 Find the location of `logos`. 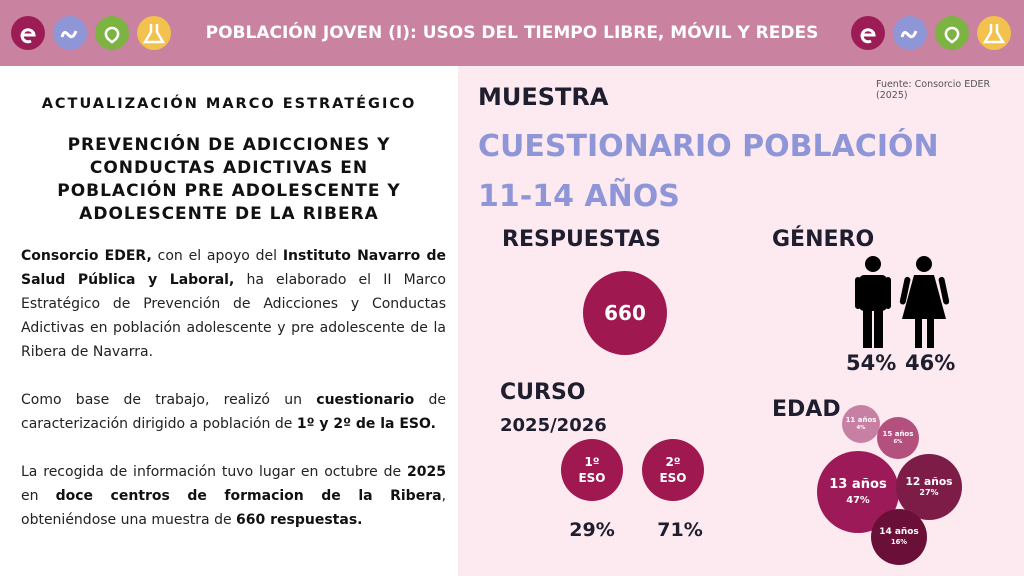

logos is located at coordinates (511, 33).